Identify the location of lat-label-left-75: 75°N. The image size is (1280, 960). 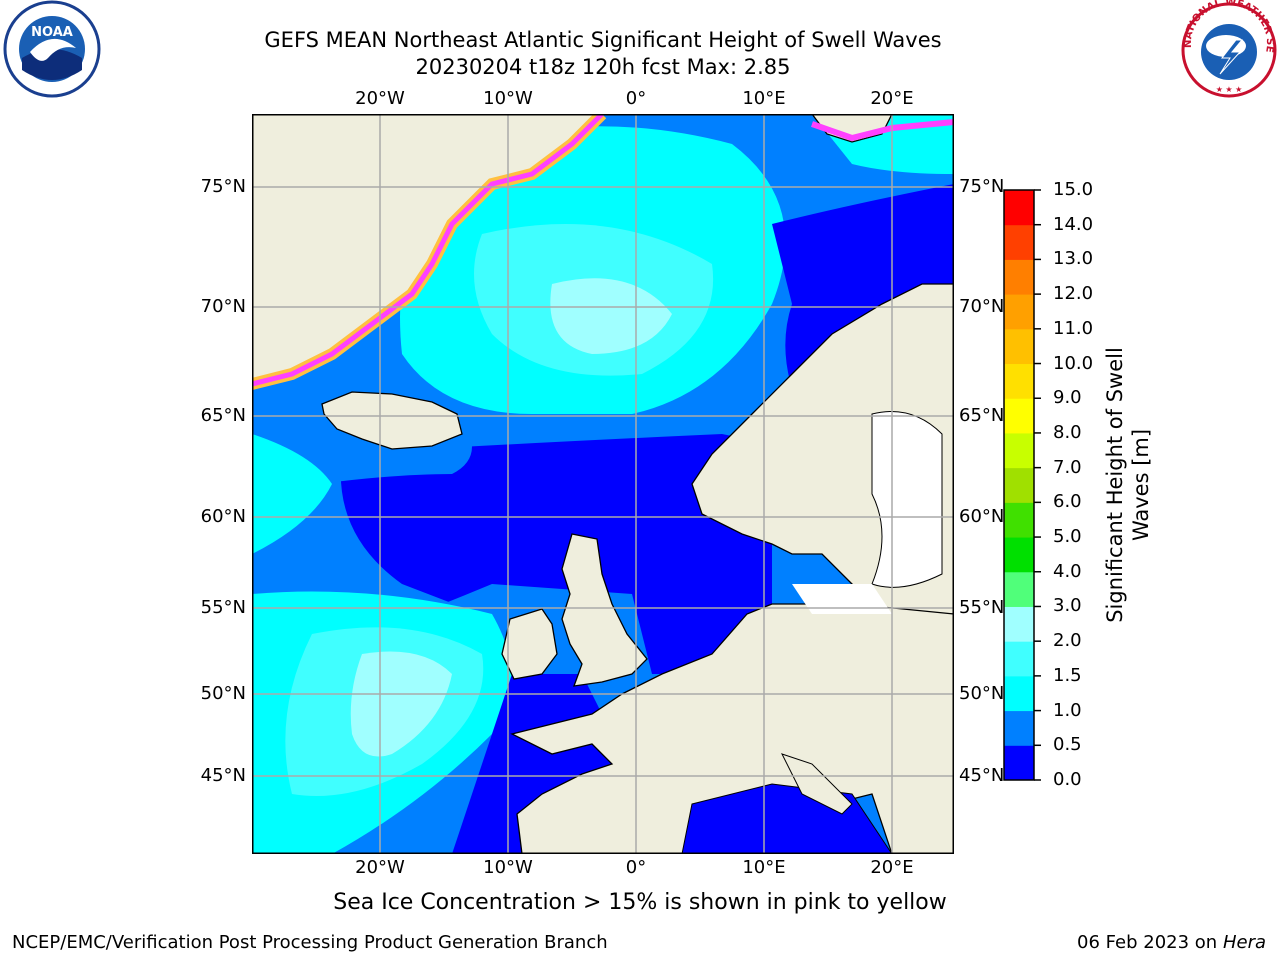
(223, 186).